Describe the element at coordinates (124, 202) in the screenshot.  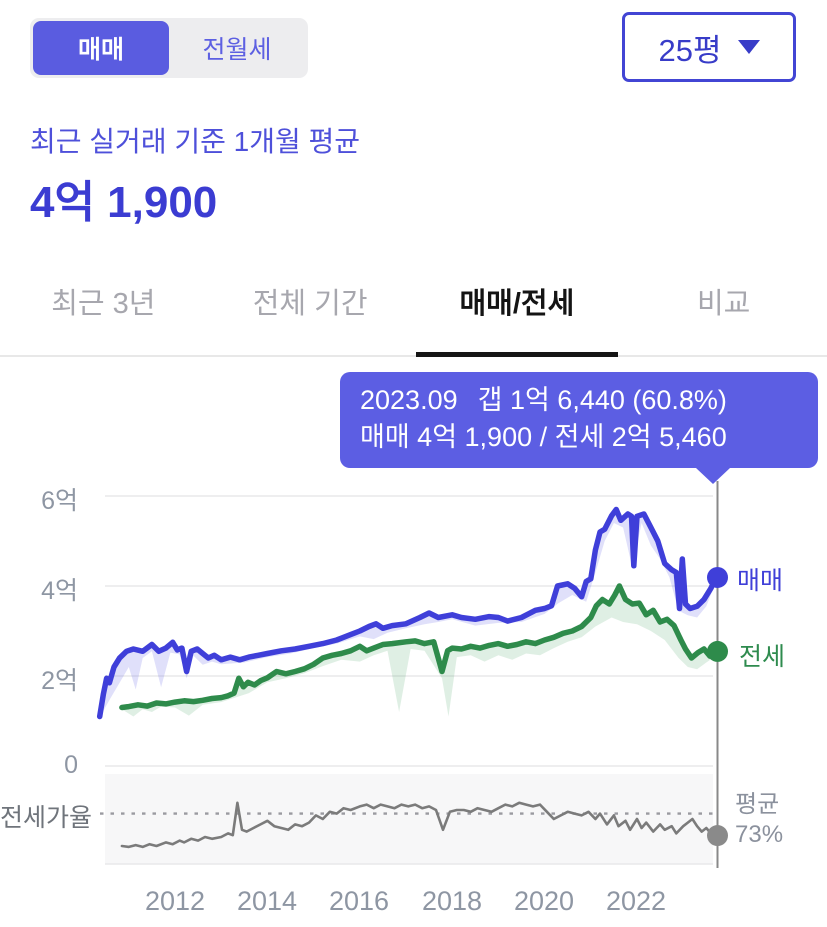
I see `average-price-value: 4억 1,900` at that location.